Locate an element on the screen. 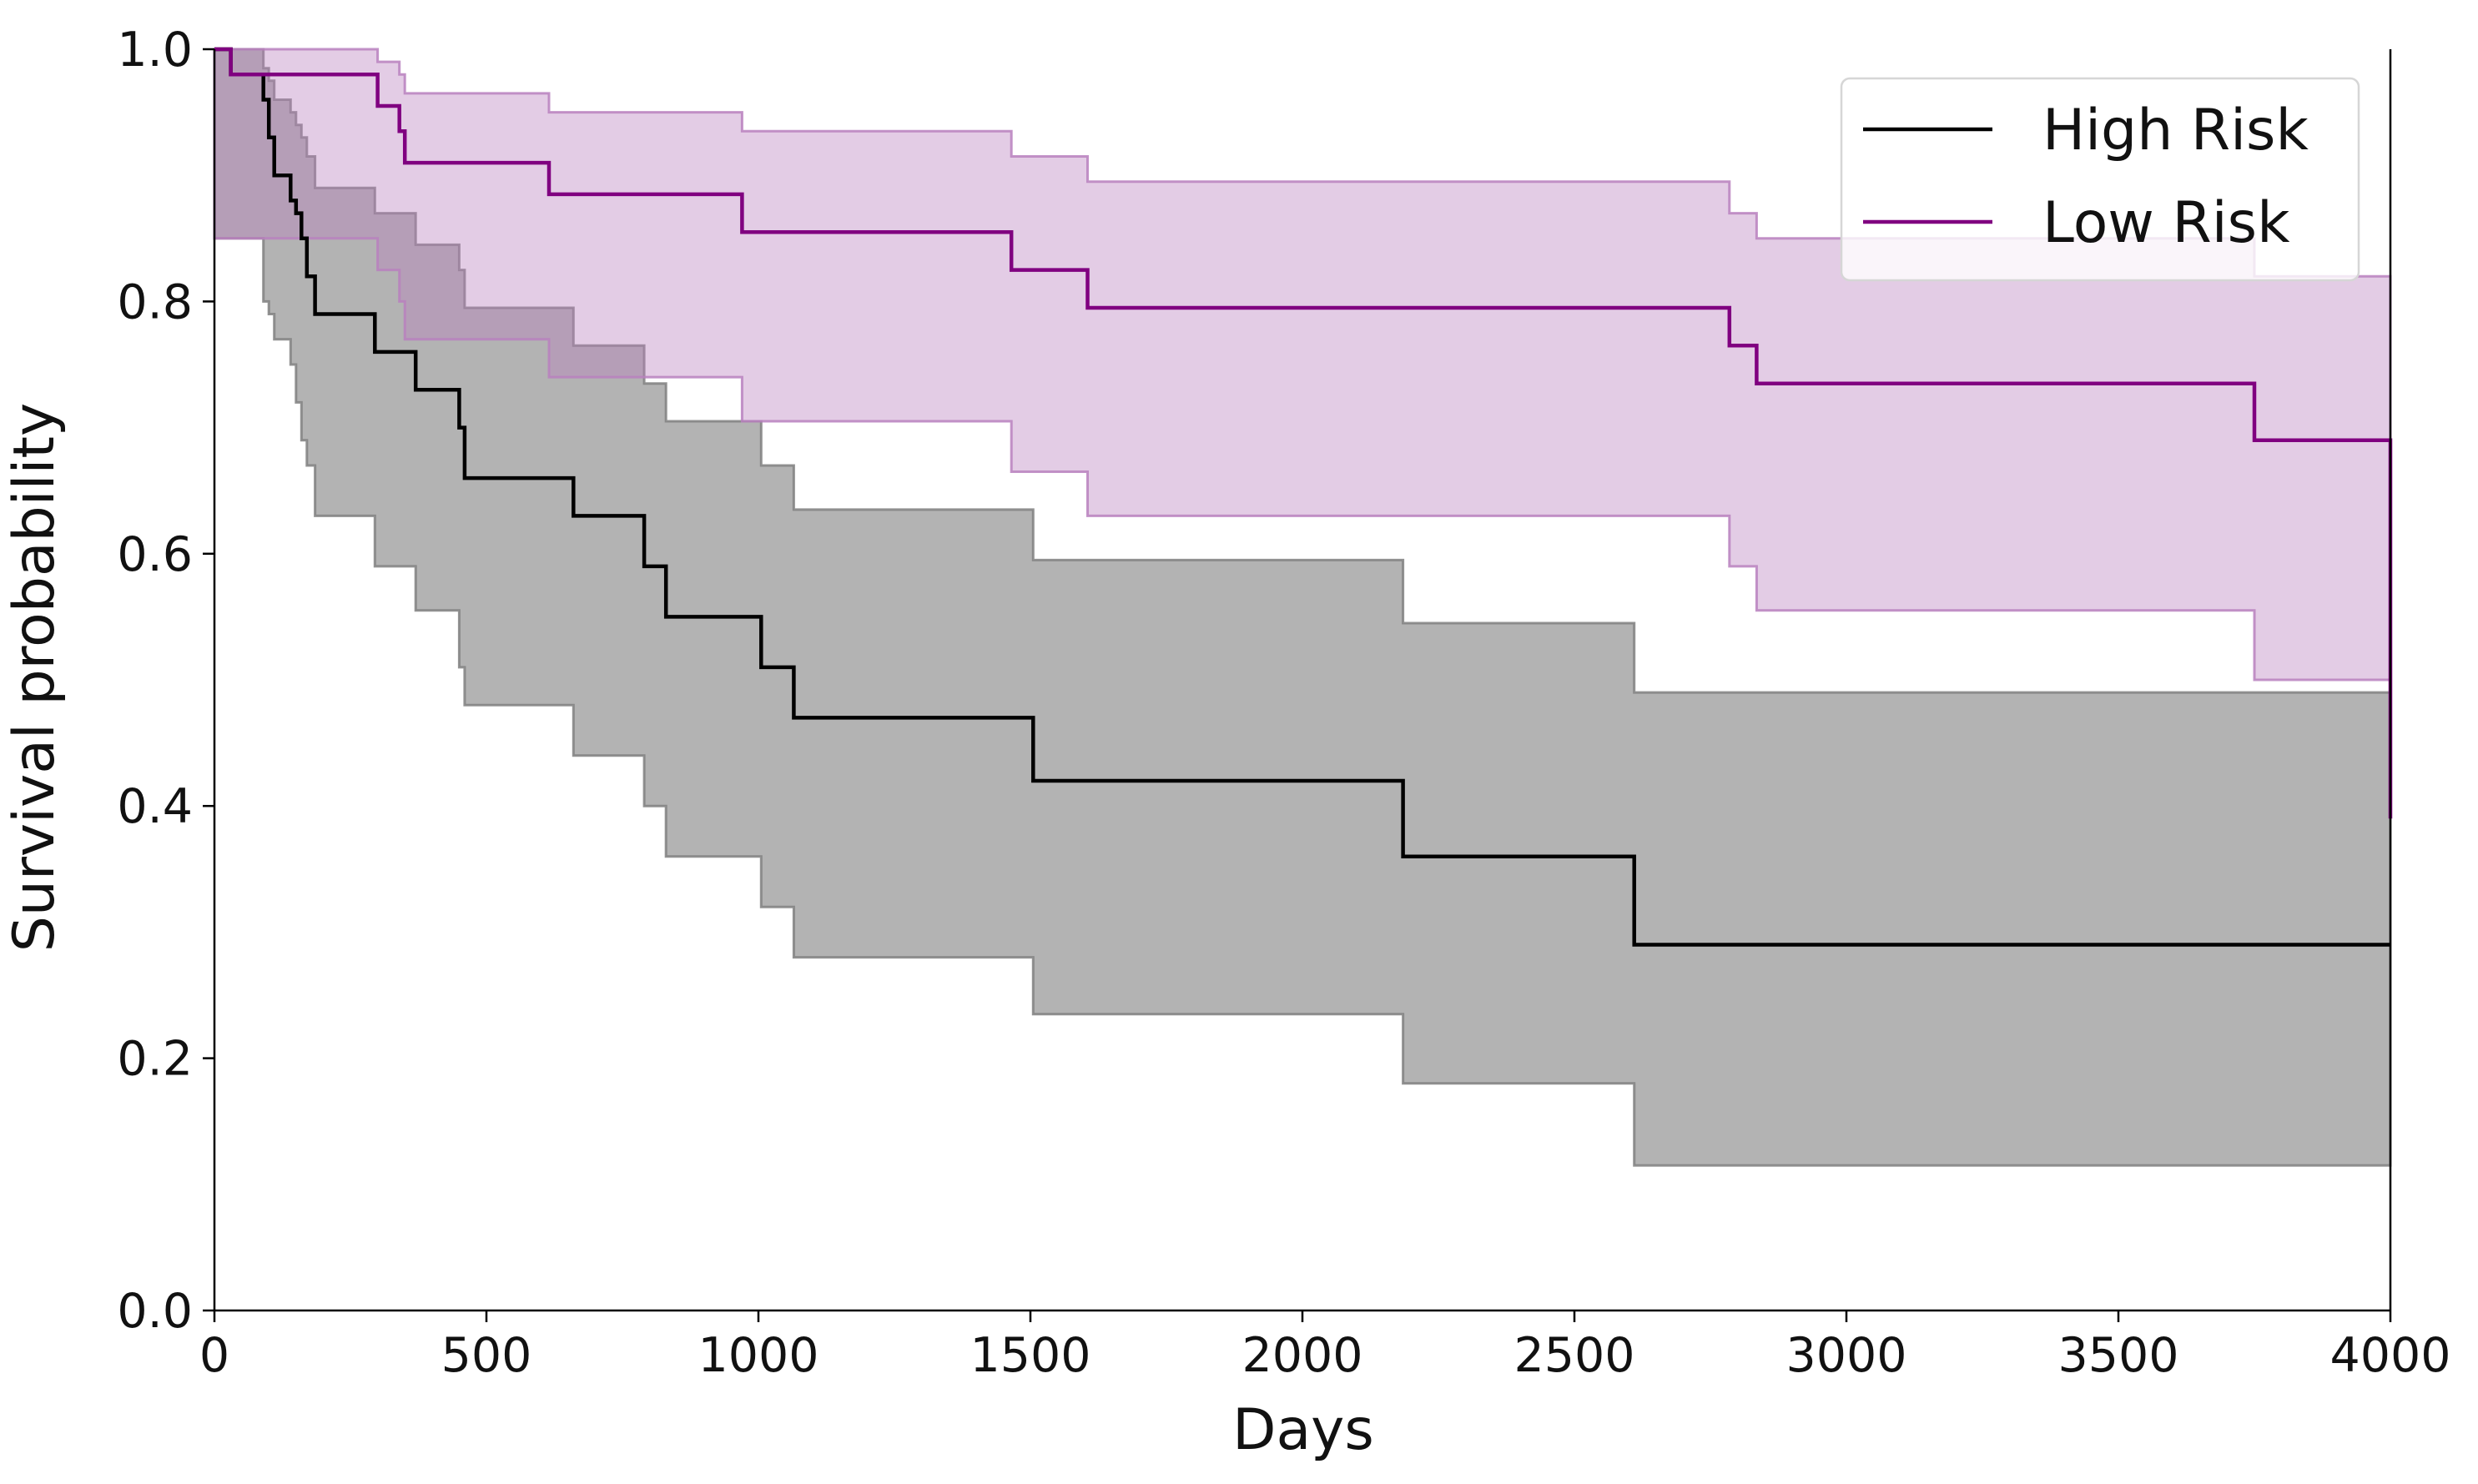 Image resolution: width=2478 pixels, height=1484 pixels. y-tick-label: 0.2 is located at coordinates (155, 1059).